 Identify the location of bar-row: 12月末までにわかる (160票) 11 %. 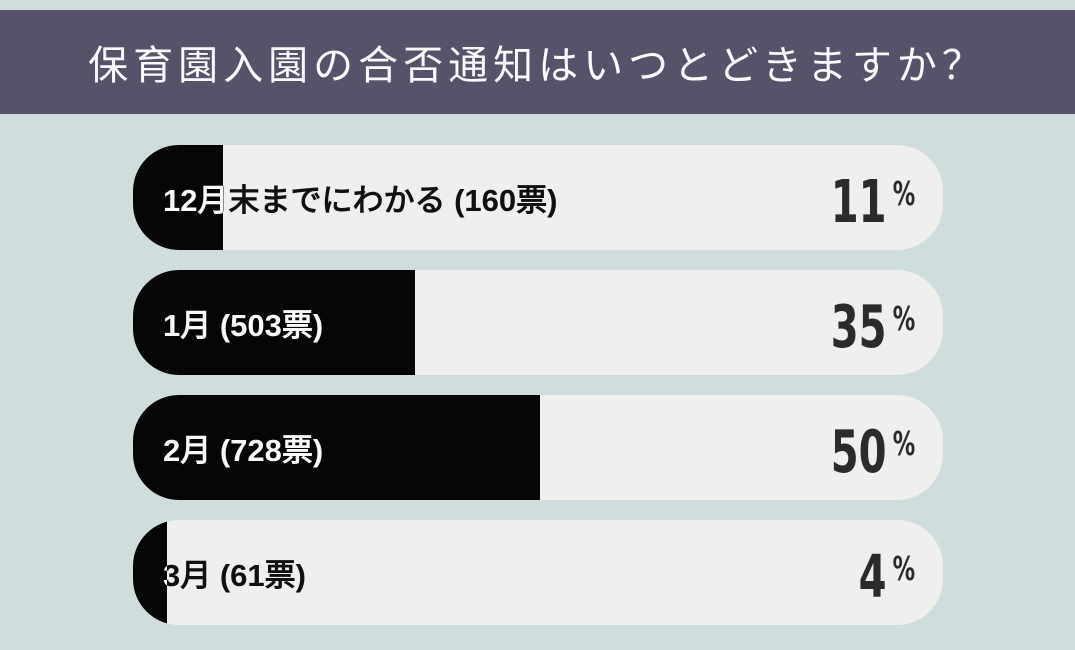
(538, 197).